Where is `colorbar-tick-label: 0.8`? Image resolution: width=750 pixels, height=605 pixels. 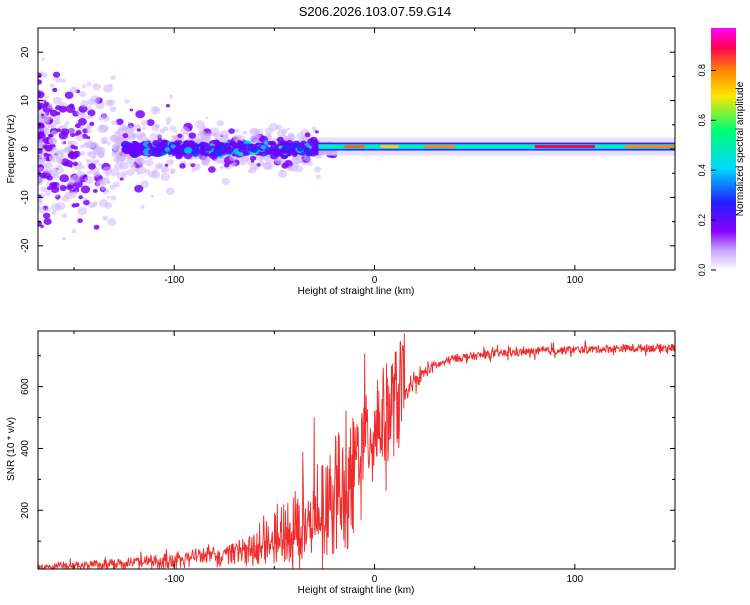
colorbar-tick-label: 0.8 is located at coordinates (702, 70).